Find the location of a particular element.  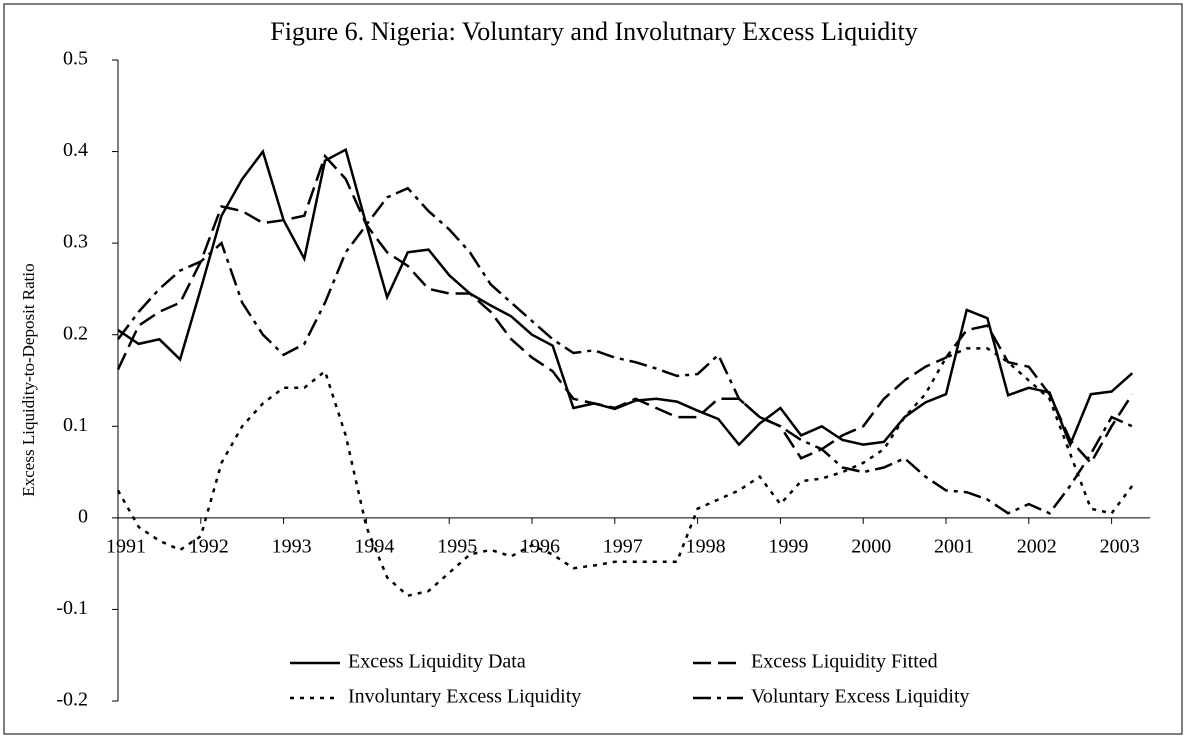

legend-label: Excess Liquidity Data is located at coordinates (437, 662).